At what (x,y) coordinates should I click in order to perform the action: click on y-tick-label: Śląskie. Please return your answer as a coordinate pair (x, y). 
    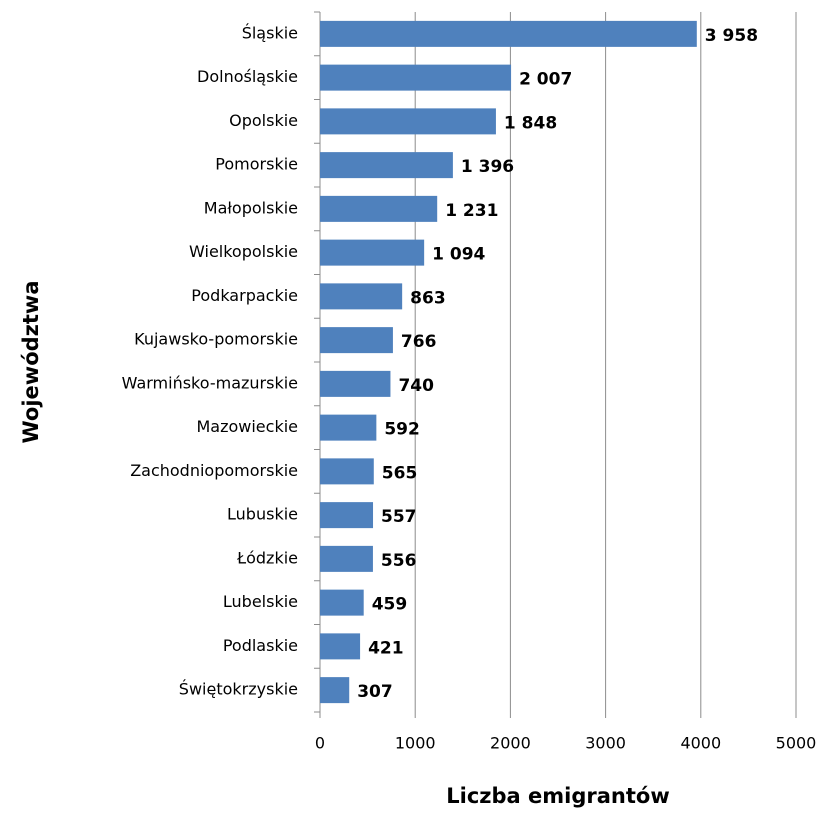
    Looking at the image, I should click on (270, 32).